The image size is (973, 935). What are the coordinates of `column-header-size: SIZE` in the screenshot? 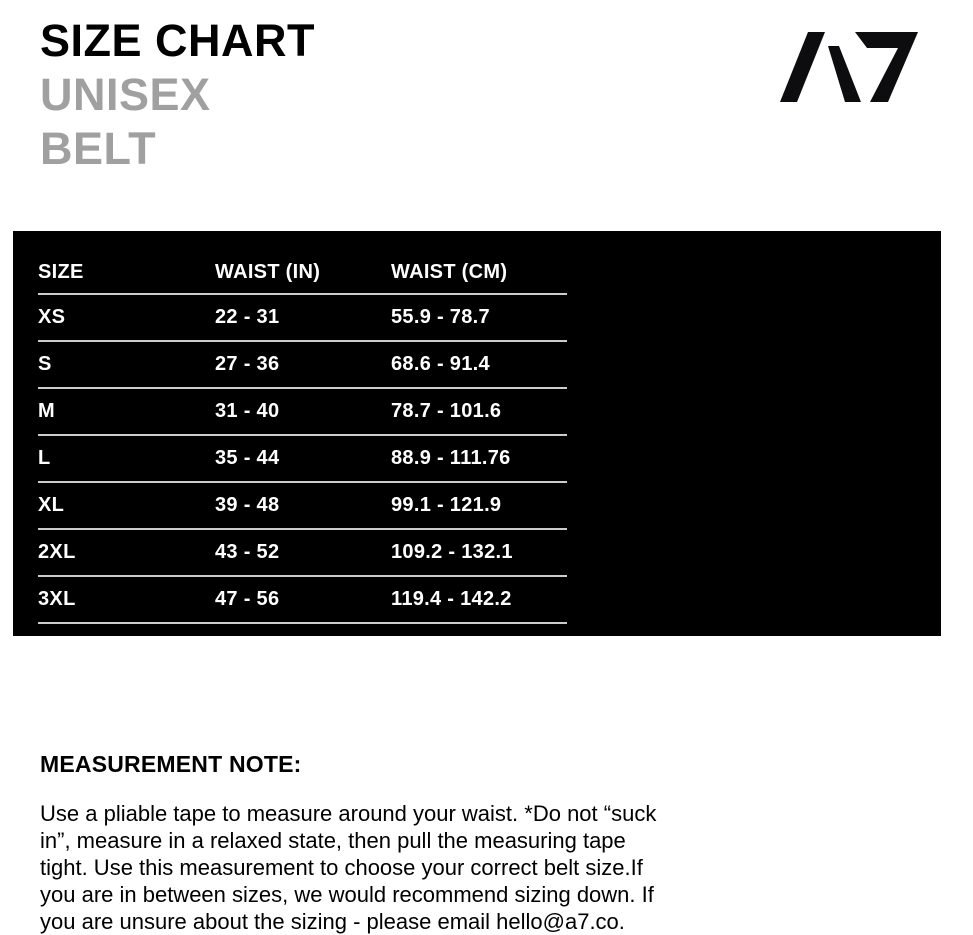 It's located at (126, 263).